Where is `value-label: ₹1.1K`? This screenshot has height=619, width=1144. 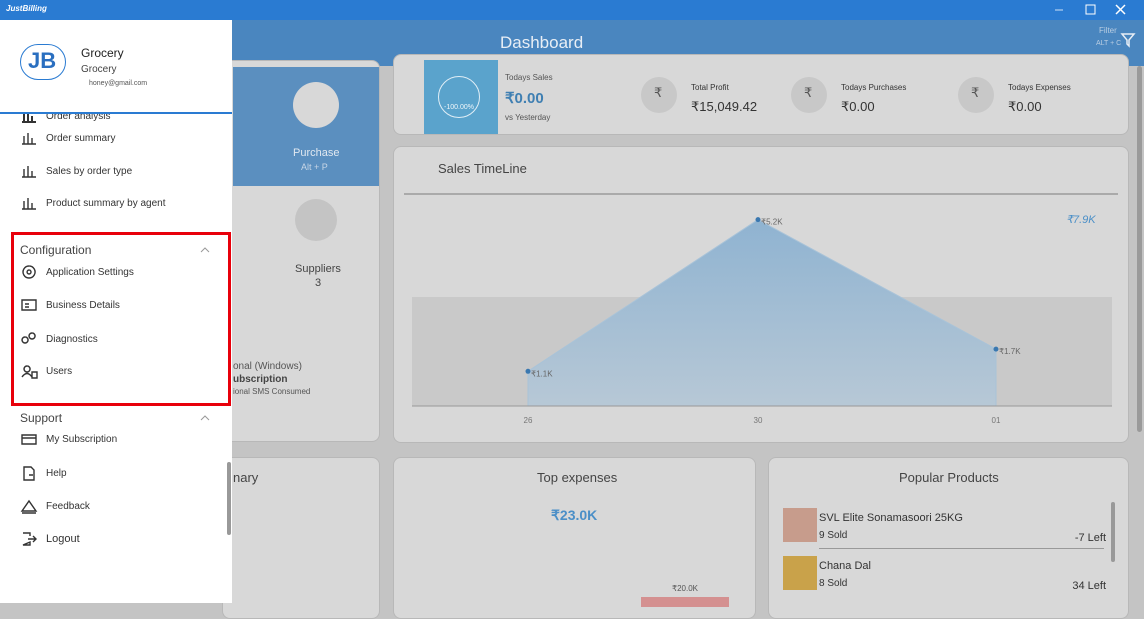 value-label: ₹1.1K is located at coordinates (542, 373).